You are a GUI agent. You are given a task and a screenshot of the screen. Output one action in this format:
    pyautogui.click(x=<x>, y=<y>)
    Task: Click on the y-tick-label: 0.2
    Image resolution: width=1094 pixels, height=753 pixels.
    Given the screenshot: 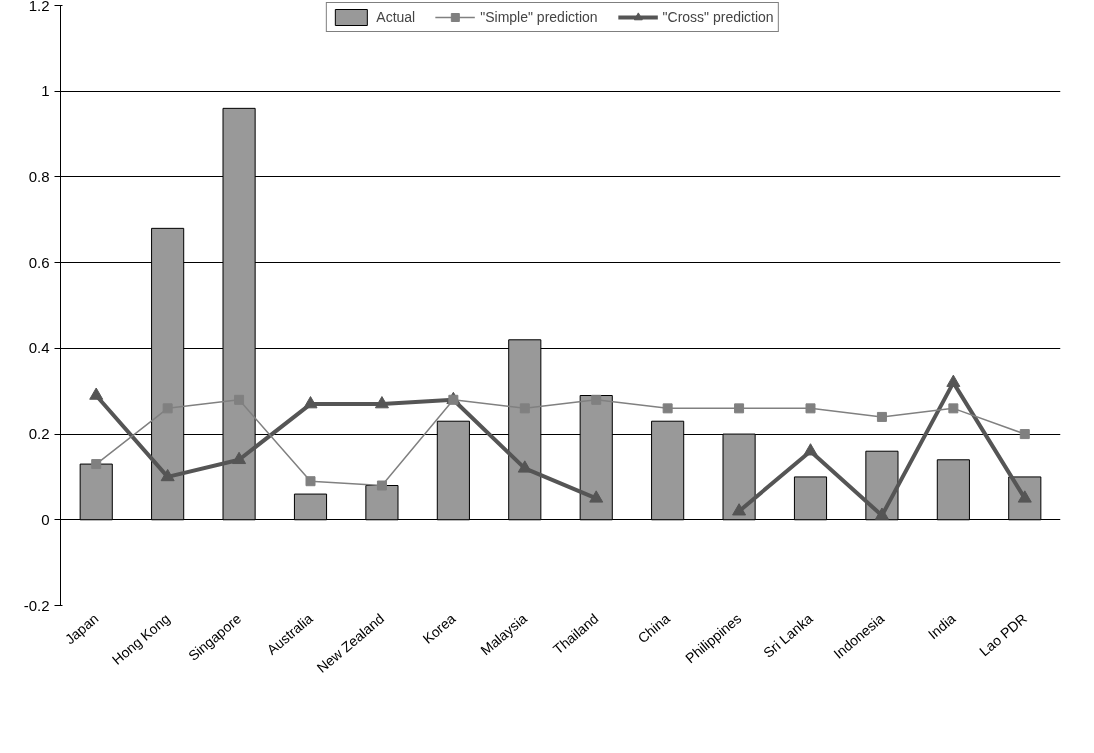 What is the action you would take?
    pyautogui.click(x=39, y=434)
    